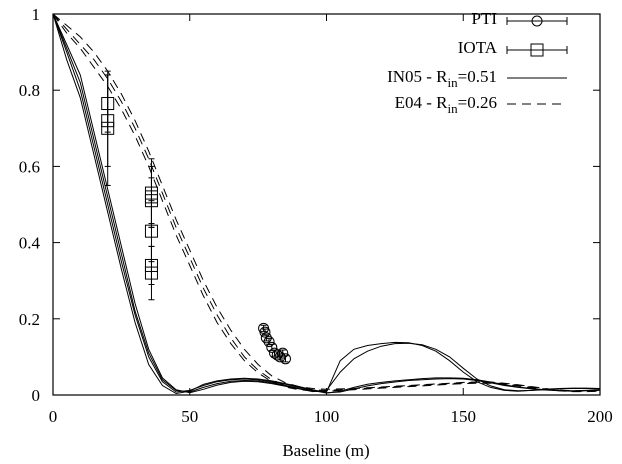  What do you see at coordinates (327, 416) in the screenshot?
I see `x-tick-label: 100` at bounding box center [327, 416].